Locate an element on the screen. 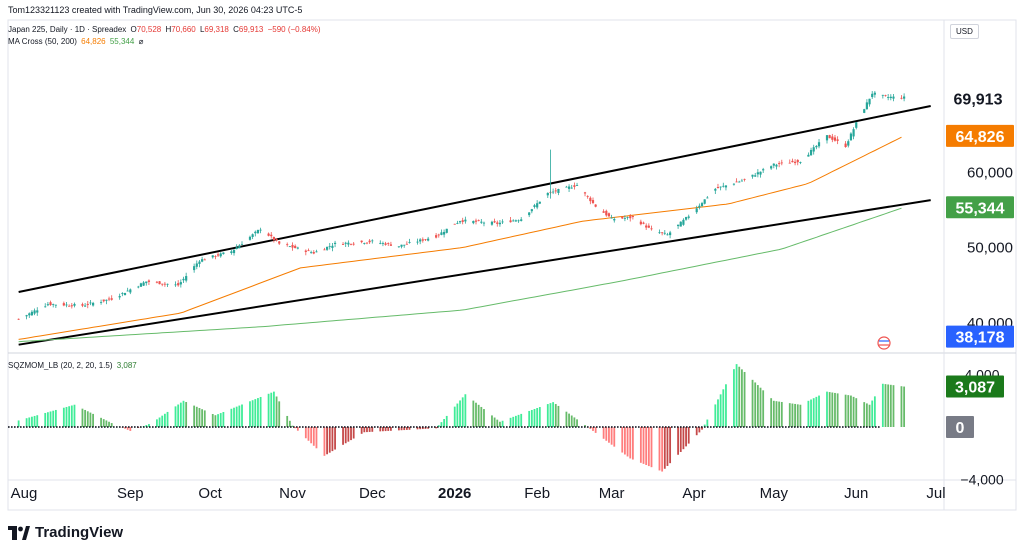 The height and width of the screenshot is (554, 1024). time-tick-label: Sep is located at coordinates (130, 493).